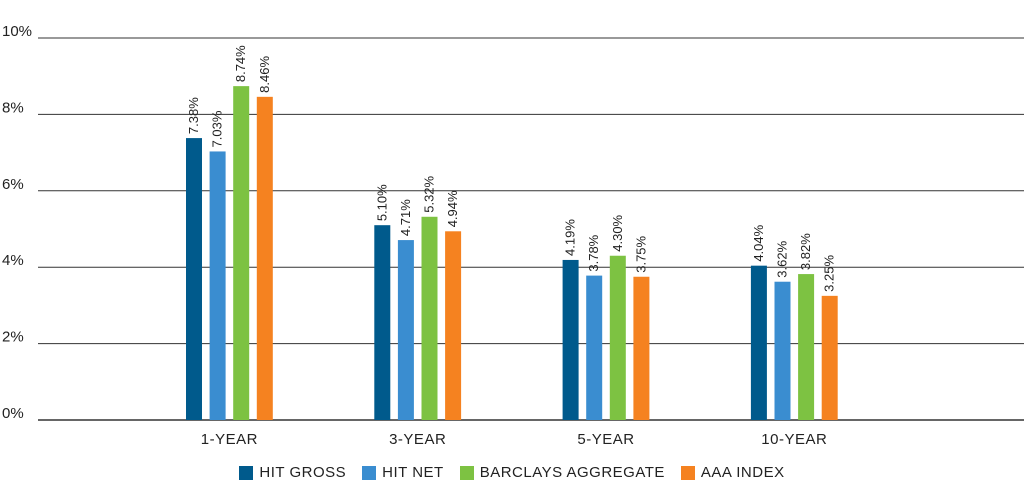  What do you see at coordinates (13, 260) in the screenshot?
I see `y-tick-label: 4%` at bounding box center [13, 260].